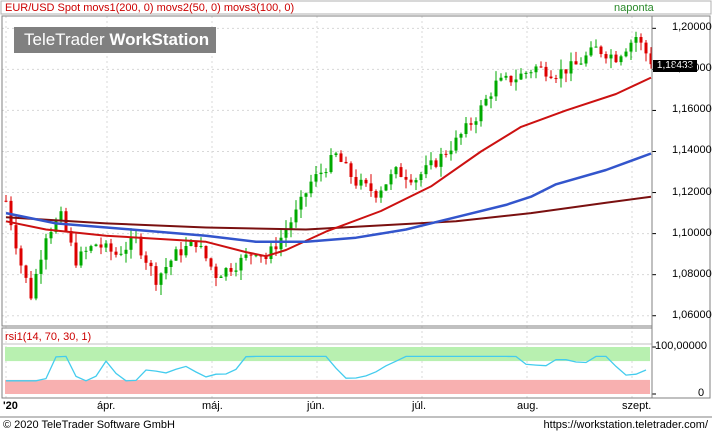 This screenshot has height=434, width=712. What do you see at coordinates (10, 406) in the screenshot?
I see `time-tick-label: '20` at bounding box center [10, 406].